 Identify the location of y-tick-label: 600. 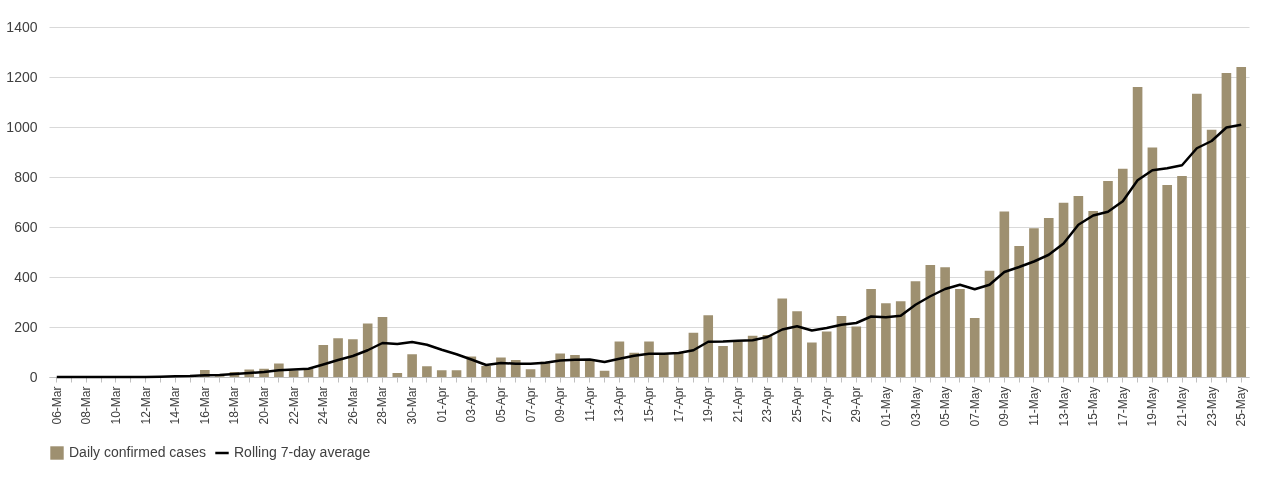
(26, 226).